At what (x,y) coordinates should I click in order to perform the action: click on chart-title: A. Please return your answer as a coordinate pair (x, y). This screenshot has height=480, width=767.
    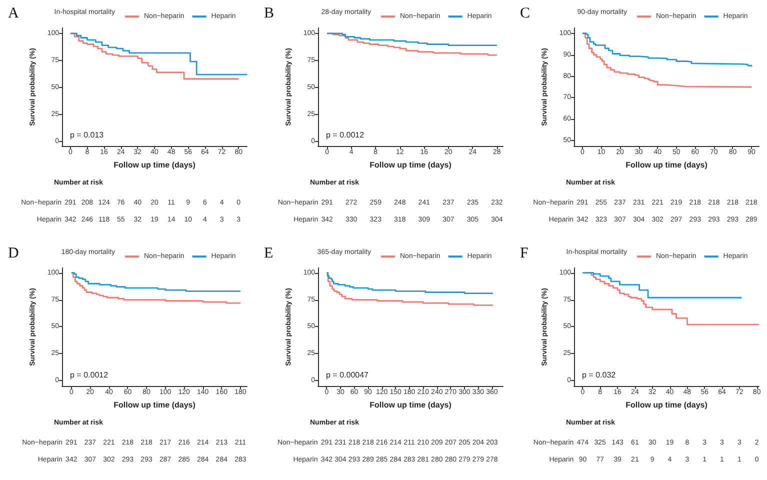
    Looking at the image, I should click on (13, 14).